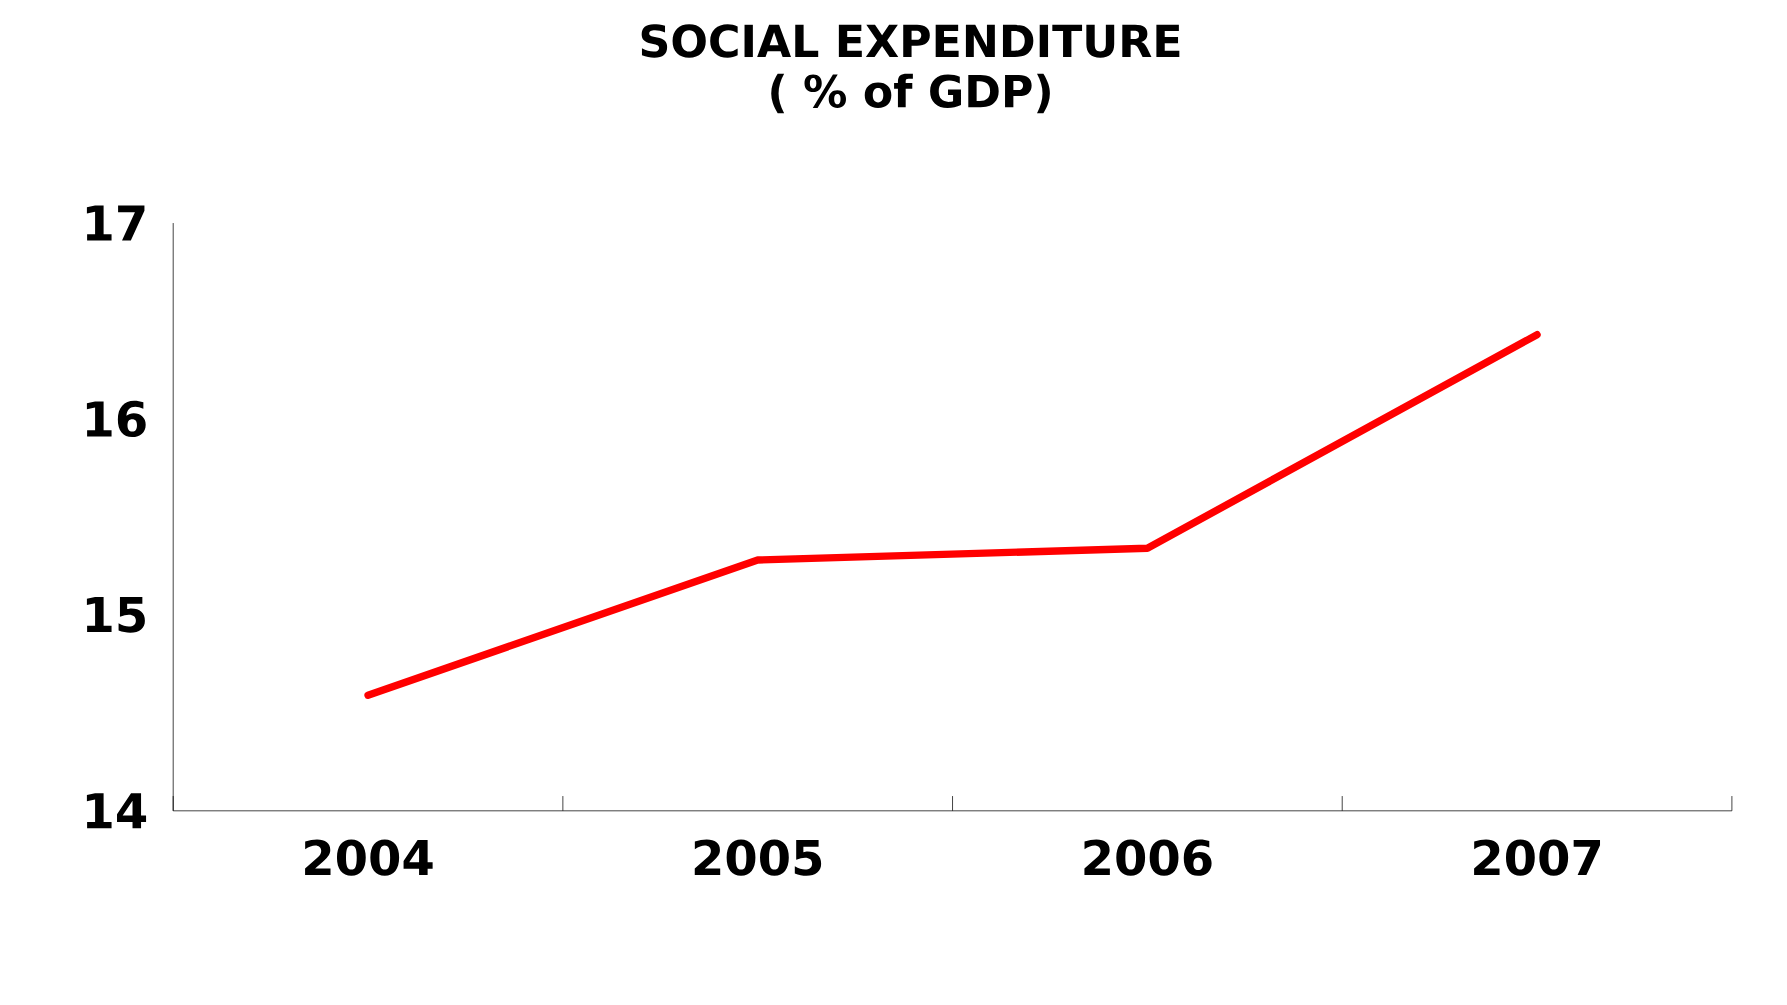 The width and height of the screenshot is (1787, 1005). Describe the element at coordinates (116, 419) in the screenshot. I see `y-tick-label: 16` at that location.